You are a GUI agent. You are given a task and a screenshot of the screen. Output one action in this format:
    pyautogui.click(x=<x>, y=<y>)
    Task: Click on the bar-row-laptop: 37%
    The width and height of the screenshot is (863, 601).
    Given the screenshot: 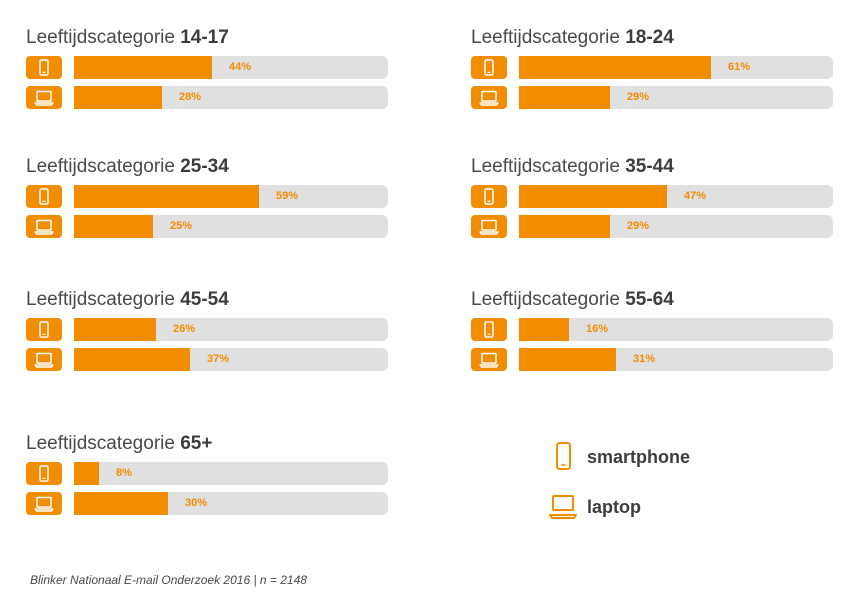 What is the action you would take?
    pyautogui.click(x=207, y=359)
    